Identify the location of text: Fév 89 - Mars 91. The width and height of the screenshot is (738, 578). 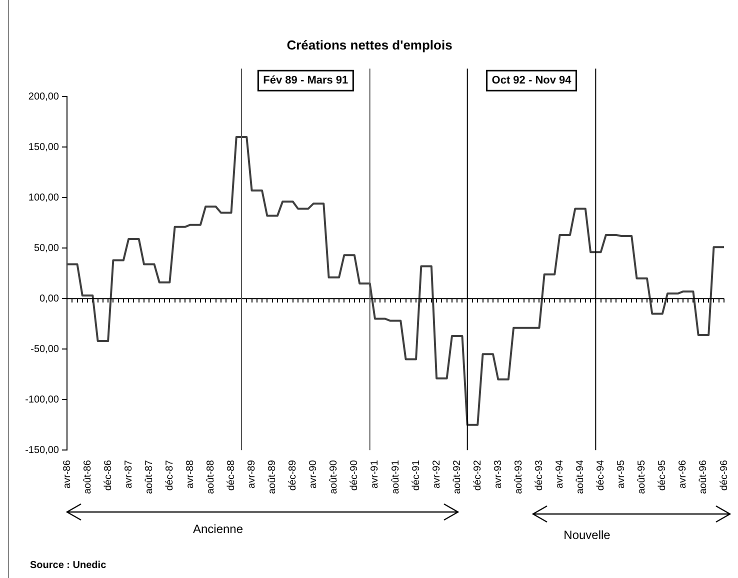
(305, 80).